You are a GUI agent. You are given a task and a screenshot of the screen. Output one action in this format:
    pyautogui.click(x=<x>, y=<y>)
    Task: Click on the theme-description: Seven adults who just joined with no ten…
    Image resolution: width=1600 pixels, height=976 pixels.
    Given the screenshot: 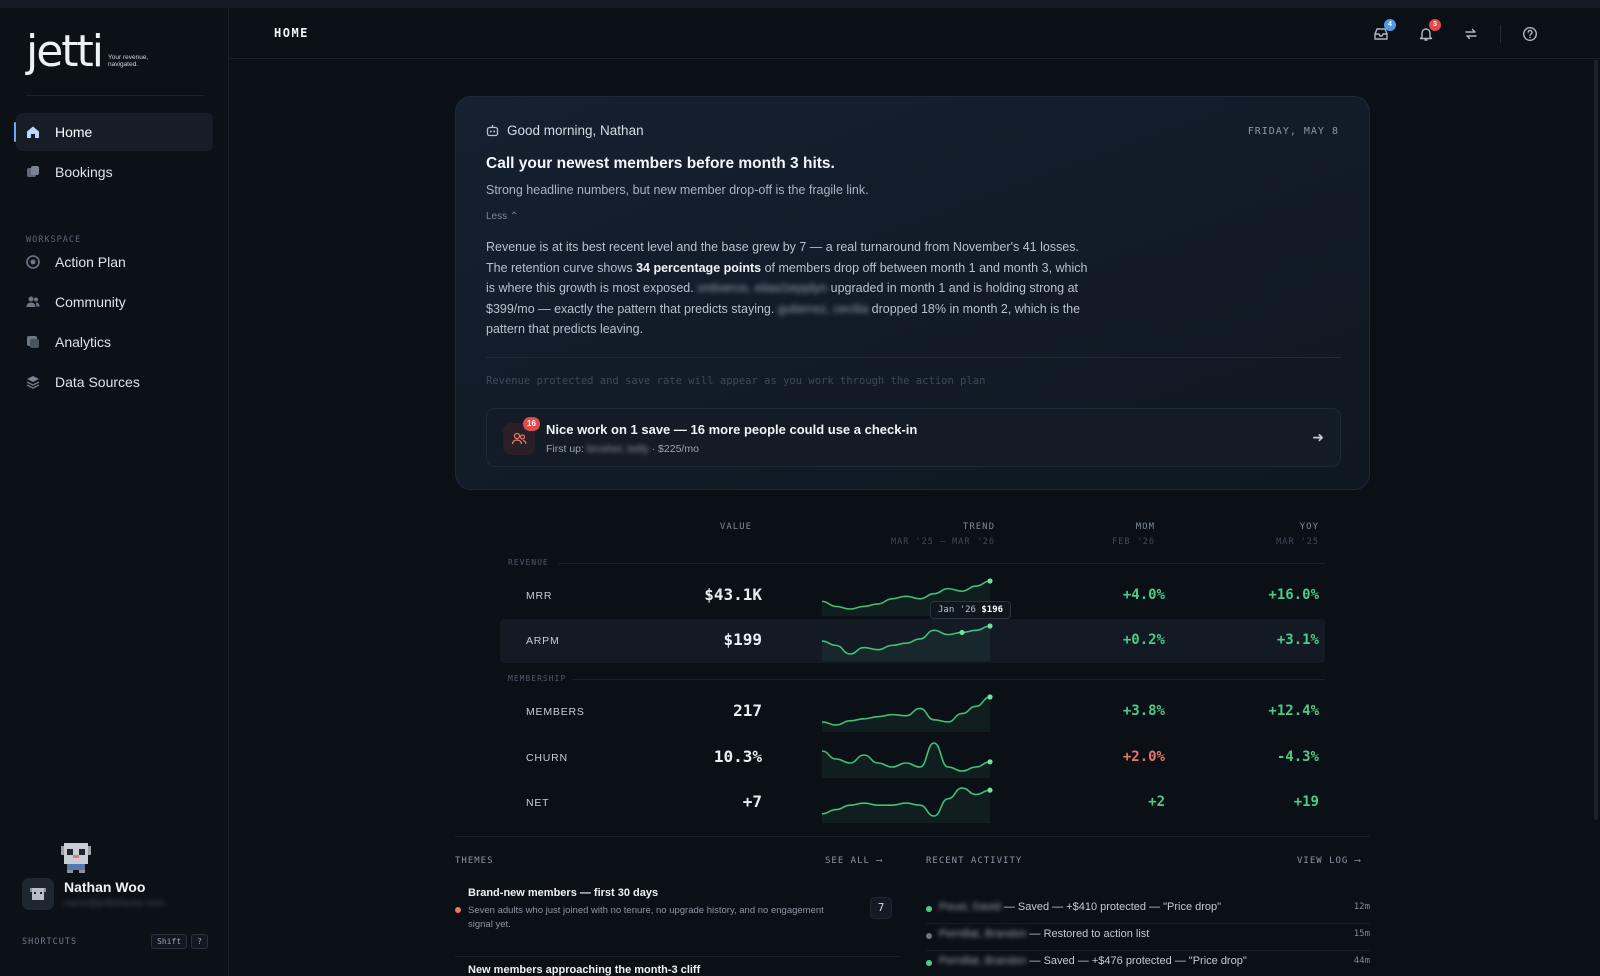 What is the action you would take?
    pyautogui.click(x=646, y=917)
    